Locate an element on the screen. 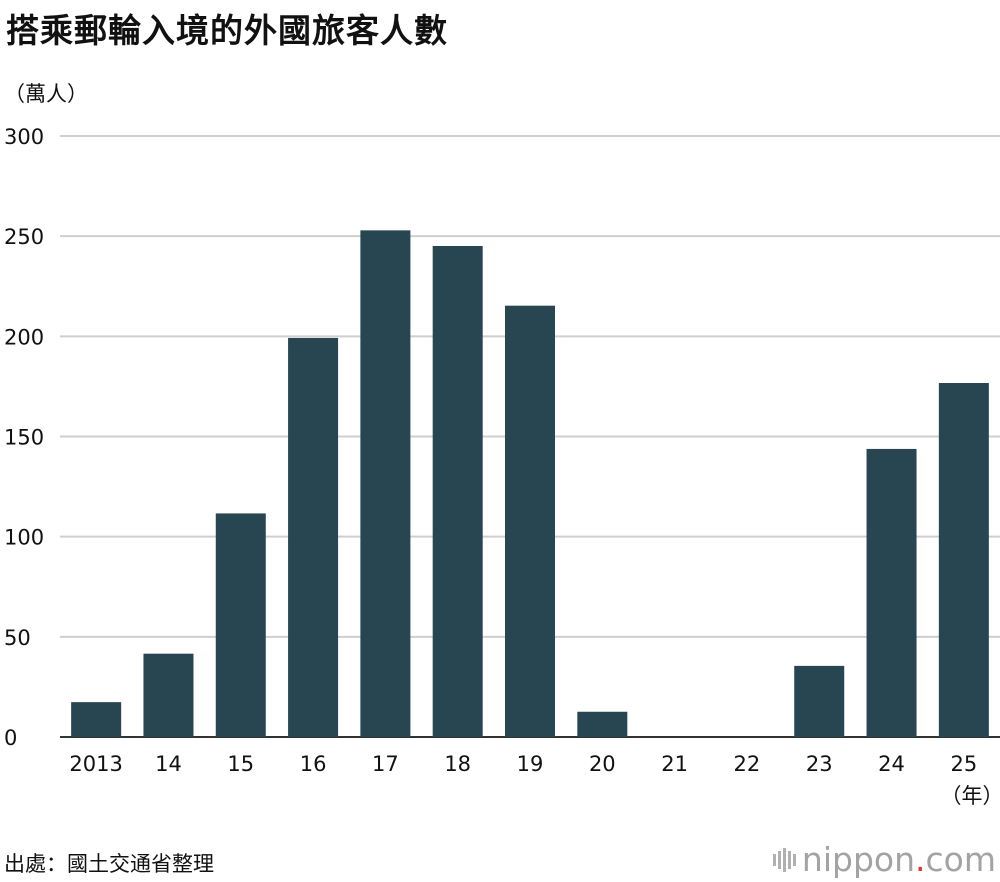 The width and height of the screenshot is (1000, 882). y-tick-label: 150 is located at coordinates (24, 438).